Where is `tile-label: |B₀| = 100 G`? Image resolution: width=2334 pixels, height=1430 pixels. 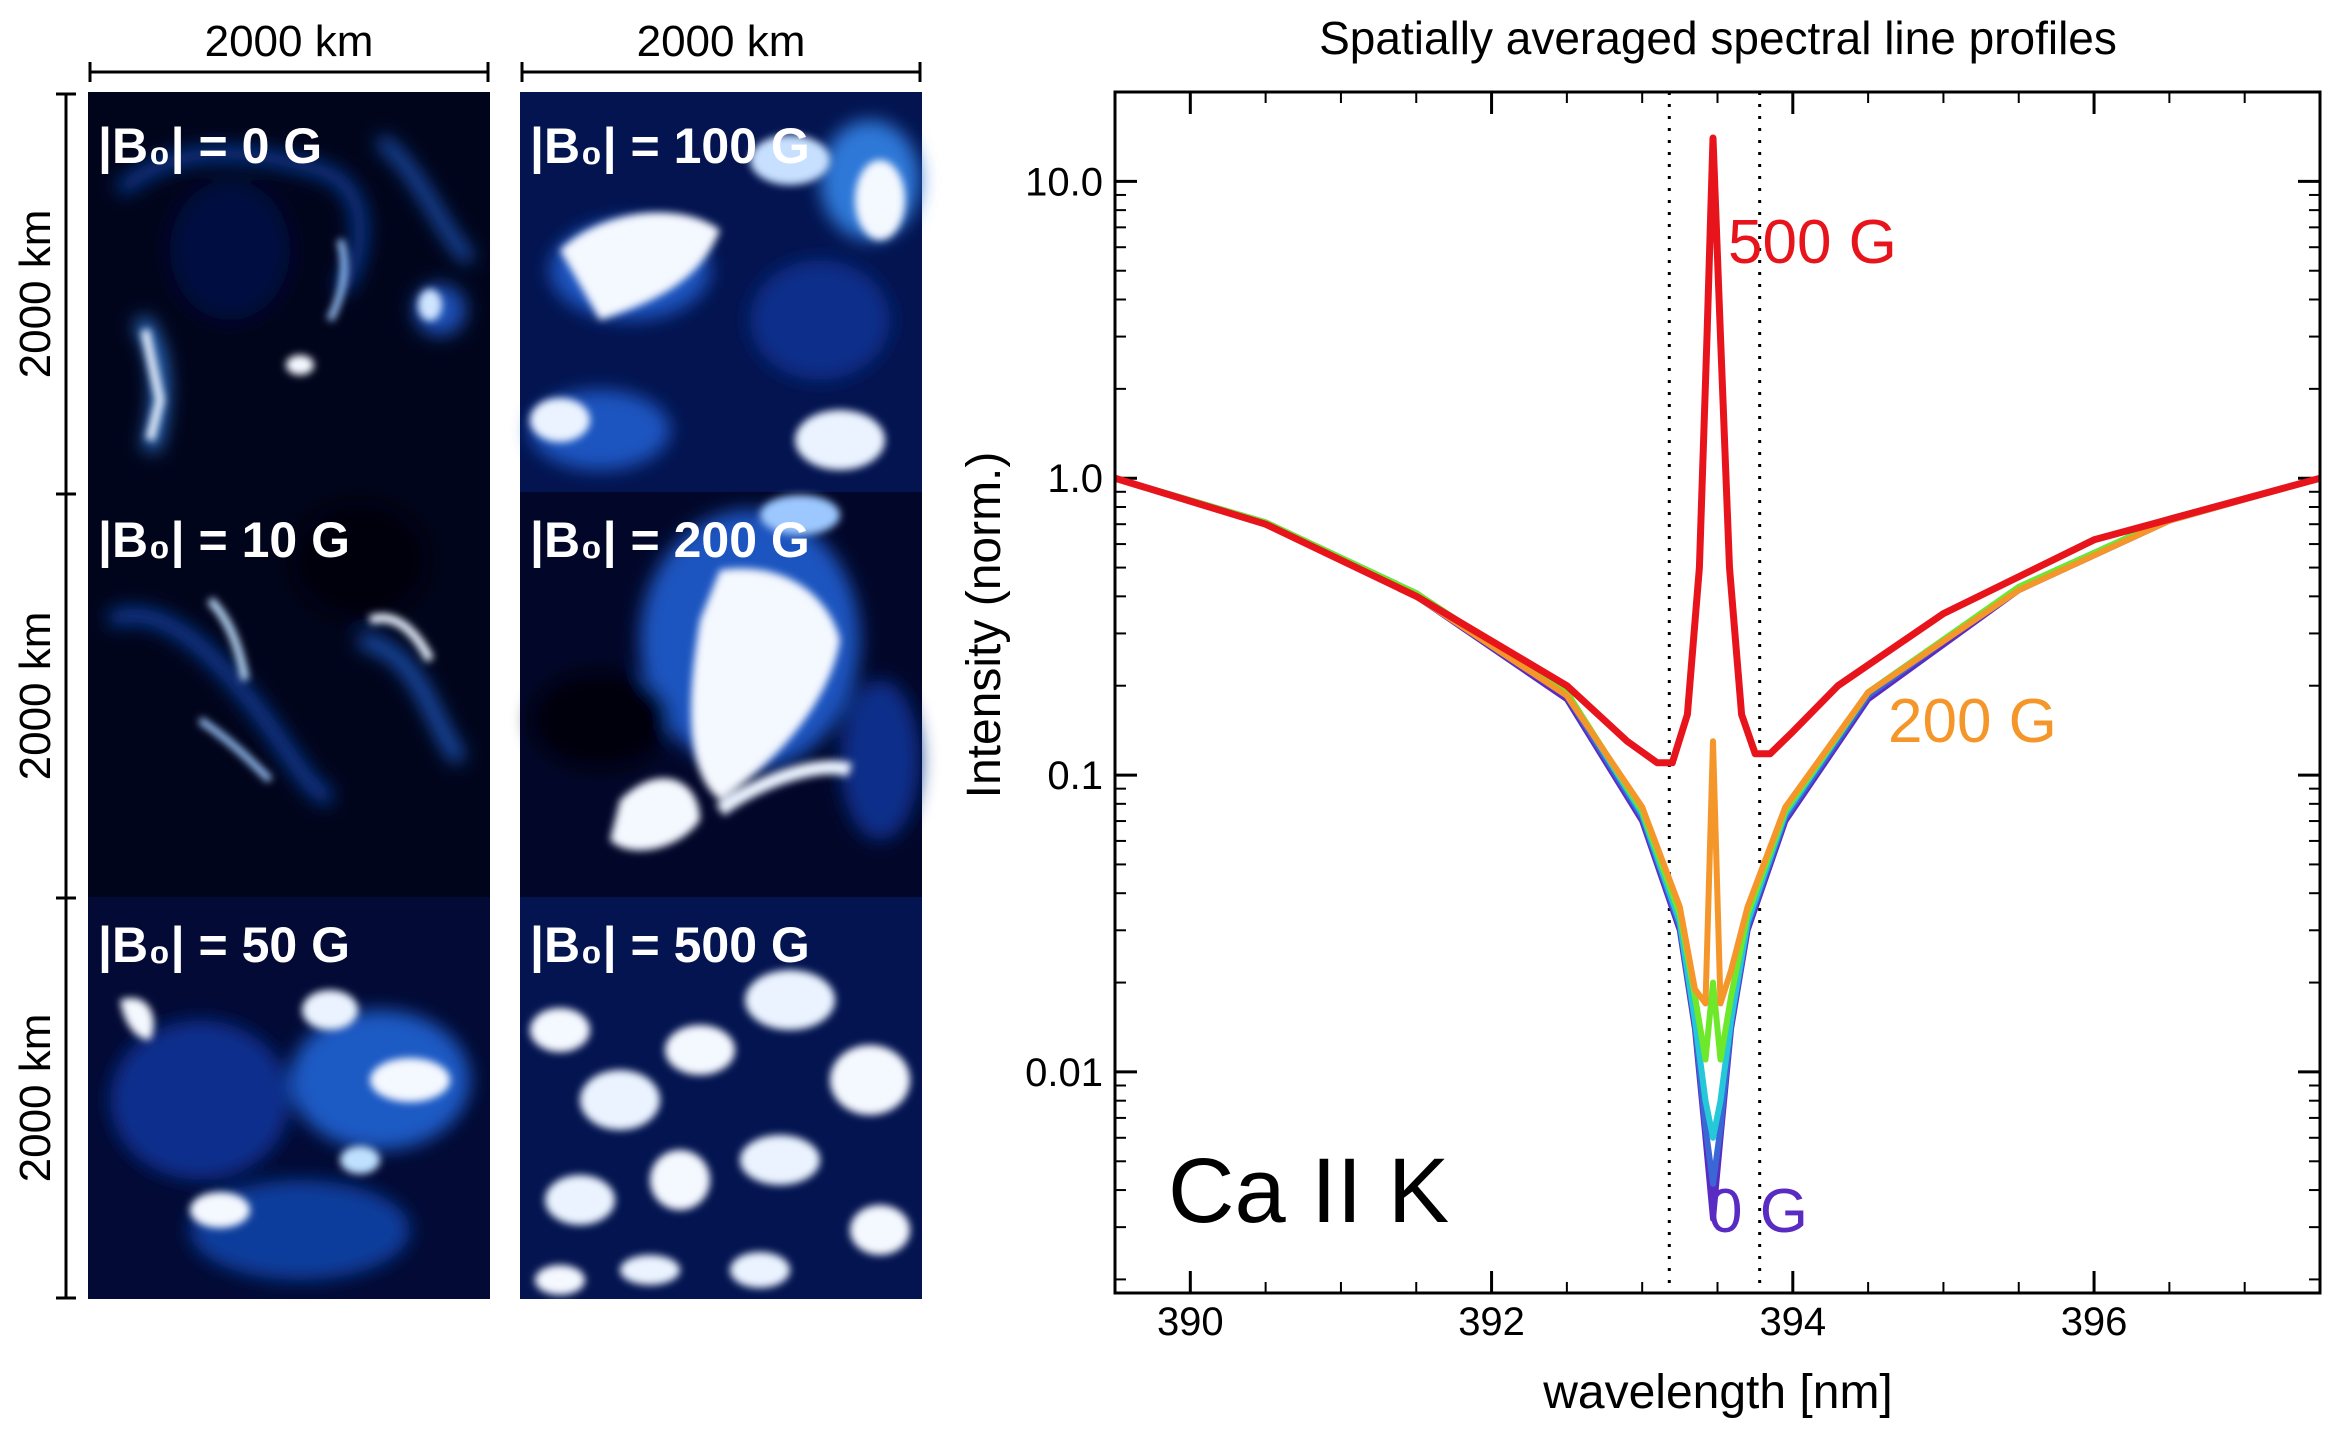
tile-label: |B₀| = 100 G is located at coordinates (670, 146).